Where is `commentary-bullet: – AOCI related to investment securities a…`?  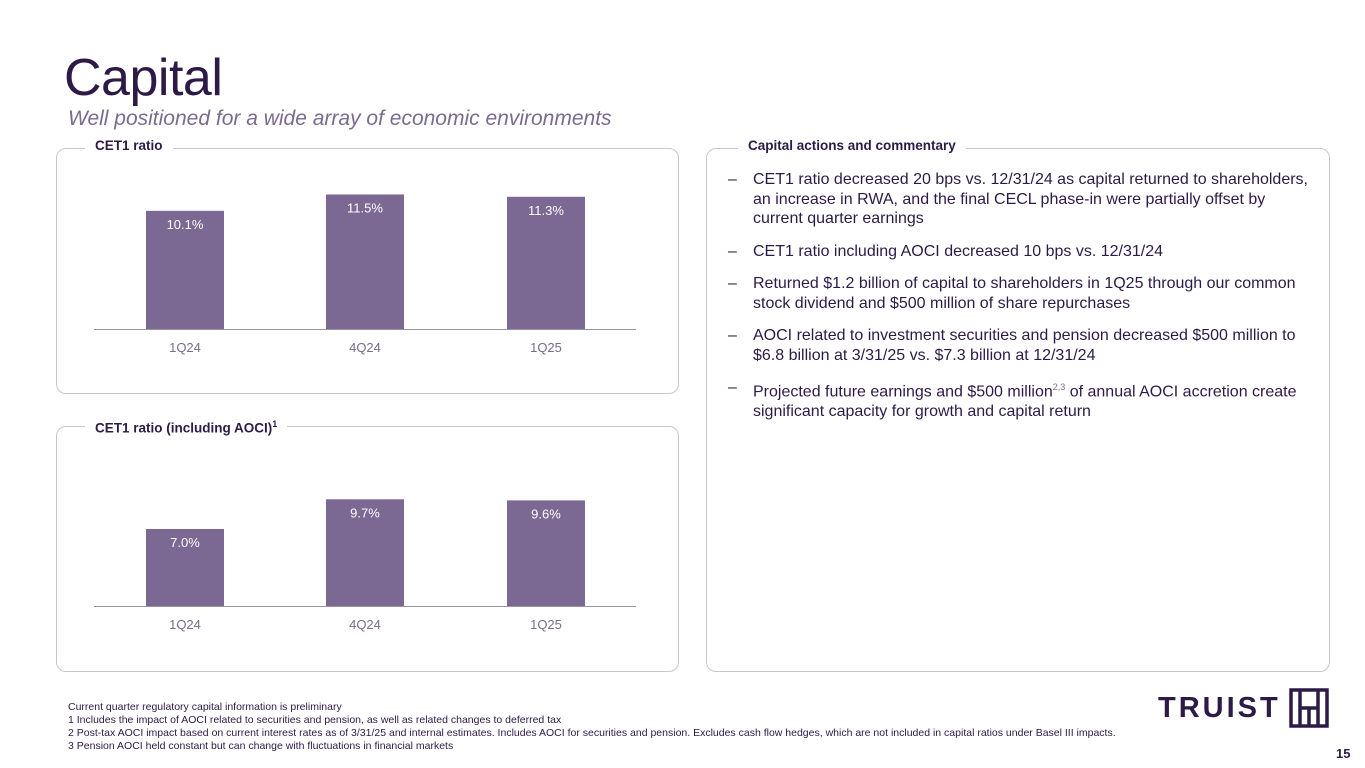 commentary-bullet: – AOCI related to investment securities a… is located at coordinates (1023, 345).